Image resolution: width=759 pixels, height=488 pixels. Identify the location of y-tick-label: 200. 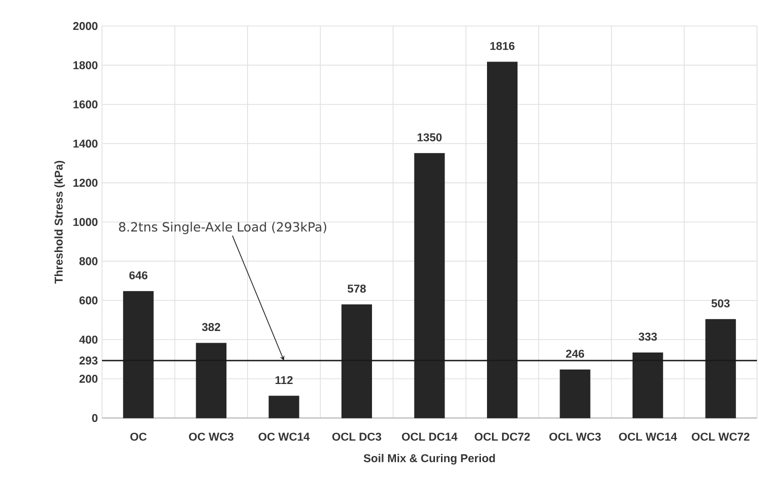
(88, 378).